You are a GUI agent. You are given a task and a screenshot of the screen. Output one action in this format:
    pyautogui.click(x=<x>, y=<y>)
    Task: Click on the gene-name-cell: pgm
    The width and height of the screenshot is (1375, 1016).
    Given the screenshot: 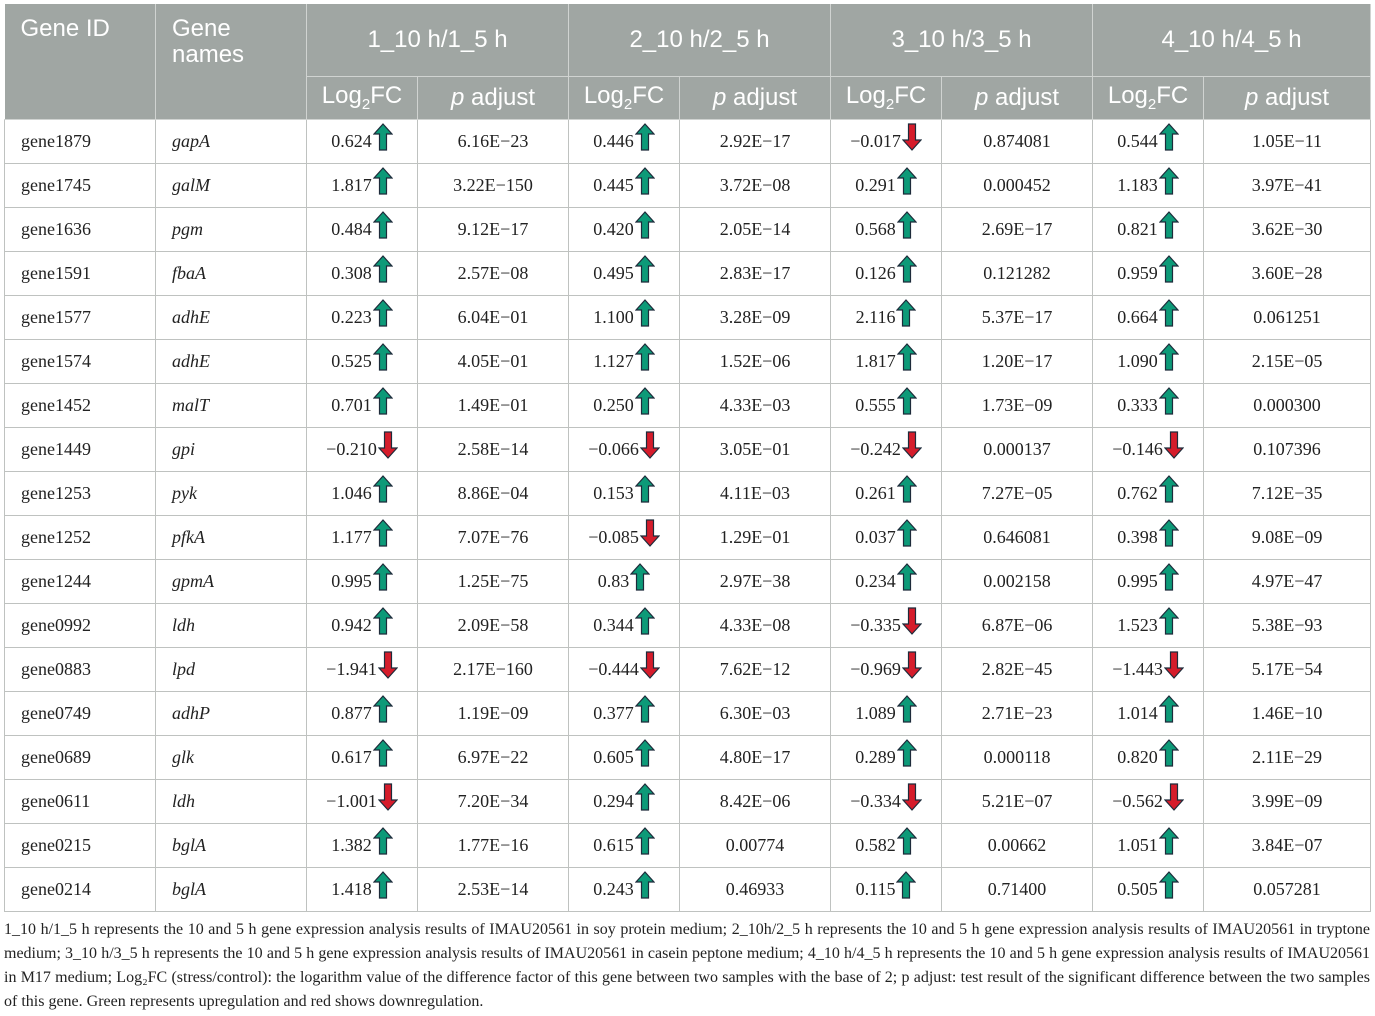 What is the action you would take?
    pyautogui.click(x=231, y=229)
    